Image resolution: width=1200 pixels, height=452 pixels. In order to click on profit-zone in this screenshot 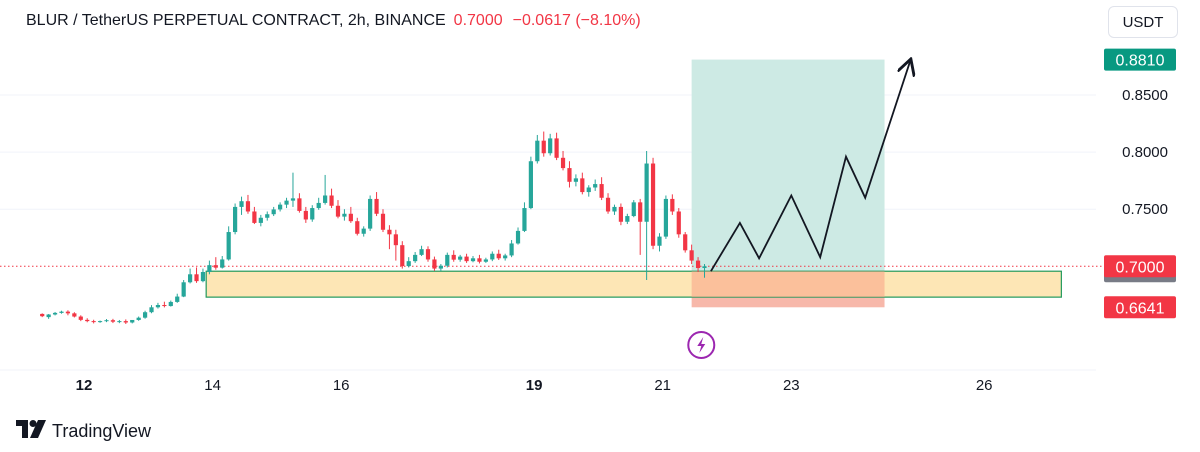, I will do `click(788, 165)`.